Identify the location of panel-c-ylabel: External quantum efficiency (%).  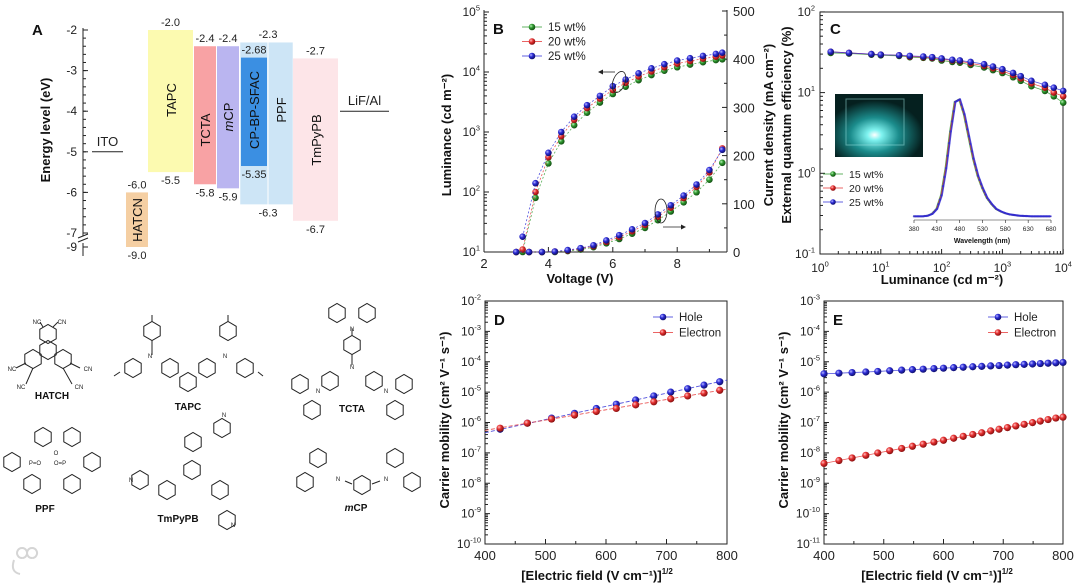
(786, 124).